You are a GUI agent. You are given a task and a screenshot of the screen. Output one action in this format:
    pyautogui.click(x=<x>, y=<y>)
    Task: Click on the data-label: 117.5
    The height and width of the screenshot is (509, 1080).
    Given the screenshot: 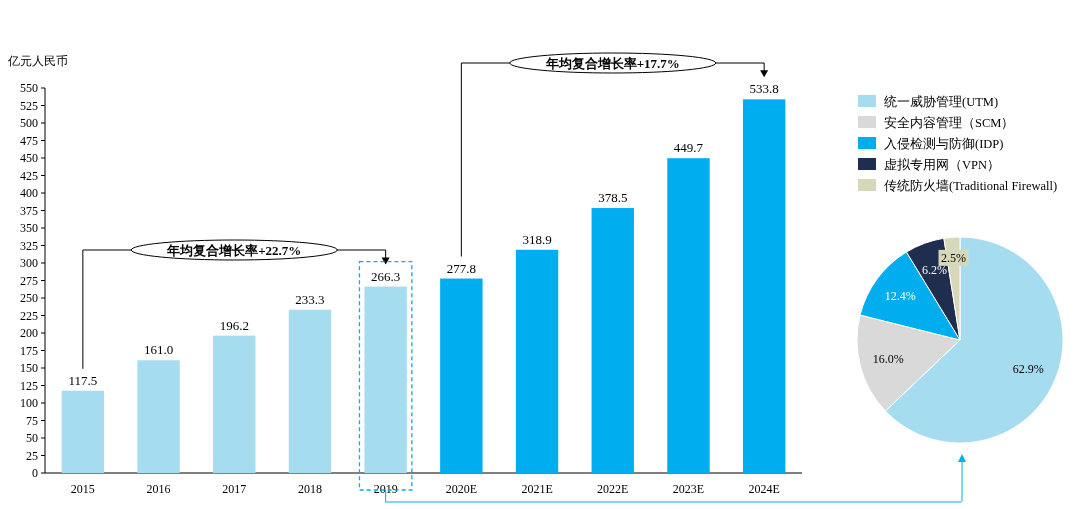 What is the action you would take?
    pyautogui.click(x=83, y=380)
    